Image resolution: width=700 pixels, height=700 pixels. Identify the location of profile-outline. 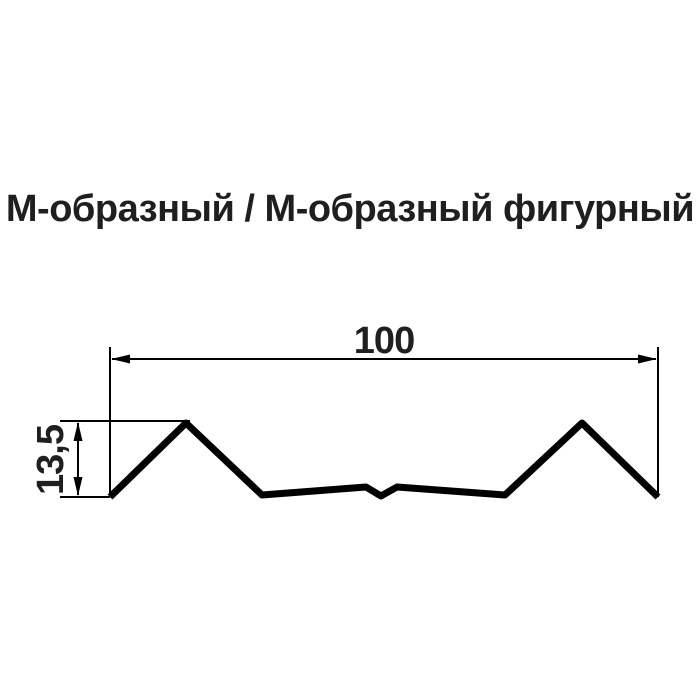
(384, 459).